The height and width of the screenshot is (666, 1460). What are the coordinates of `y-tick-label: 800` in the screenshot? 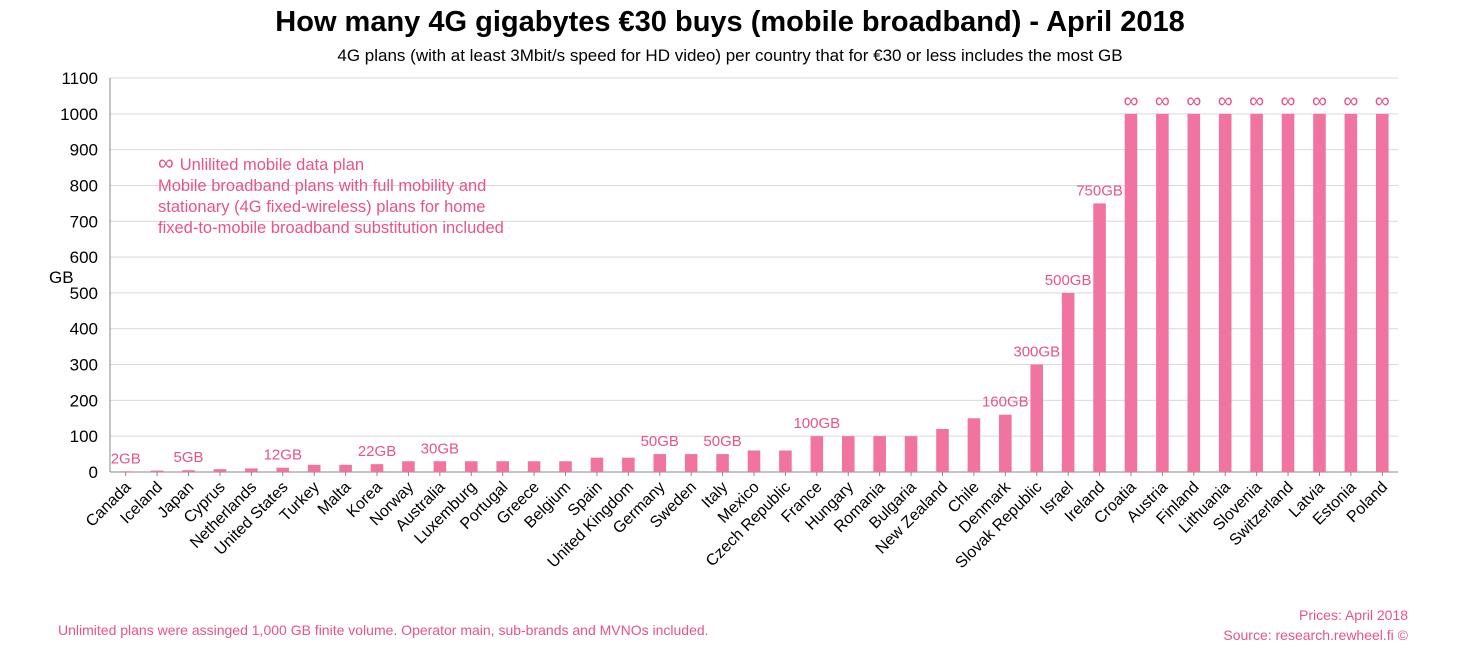 It's located at (84, 185).